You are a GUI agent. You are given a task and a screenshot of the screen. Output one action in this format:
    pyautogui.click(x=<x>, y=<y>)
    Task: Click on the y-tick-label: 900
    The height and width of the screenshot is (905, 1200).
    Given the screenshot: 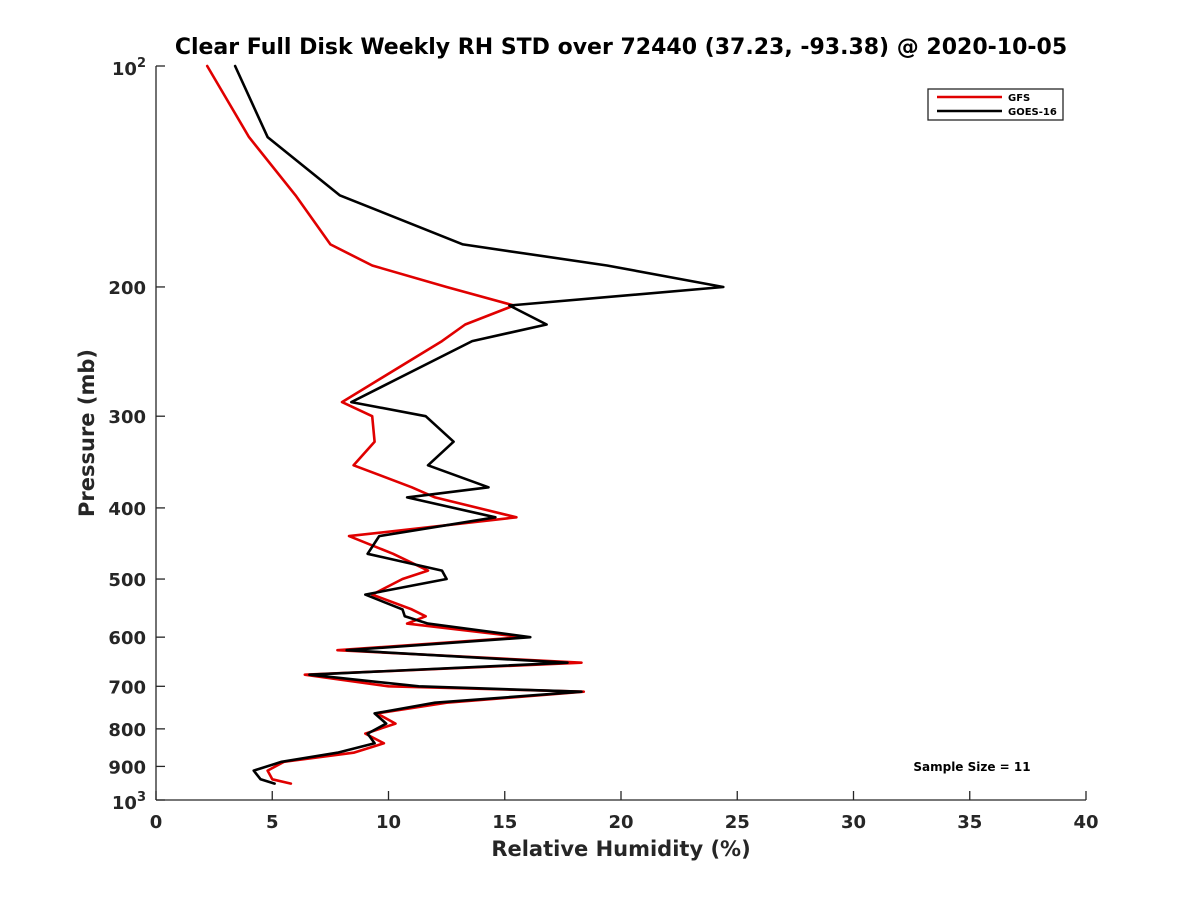 What is the action you would take?
    pyautogui.click(x=127, y=767)
    